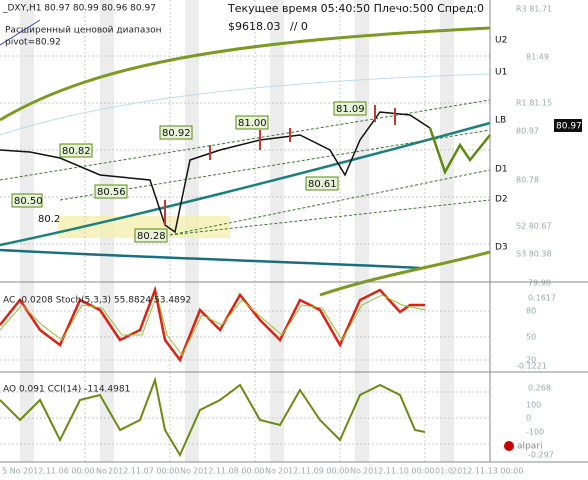 Image resolution: width=588 pixels, height=480 pixels. I want to click on price-tag: 81.00, so click(252, 123).